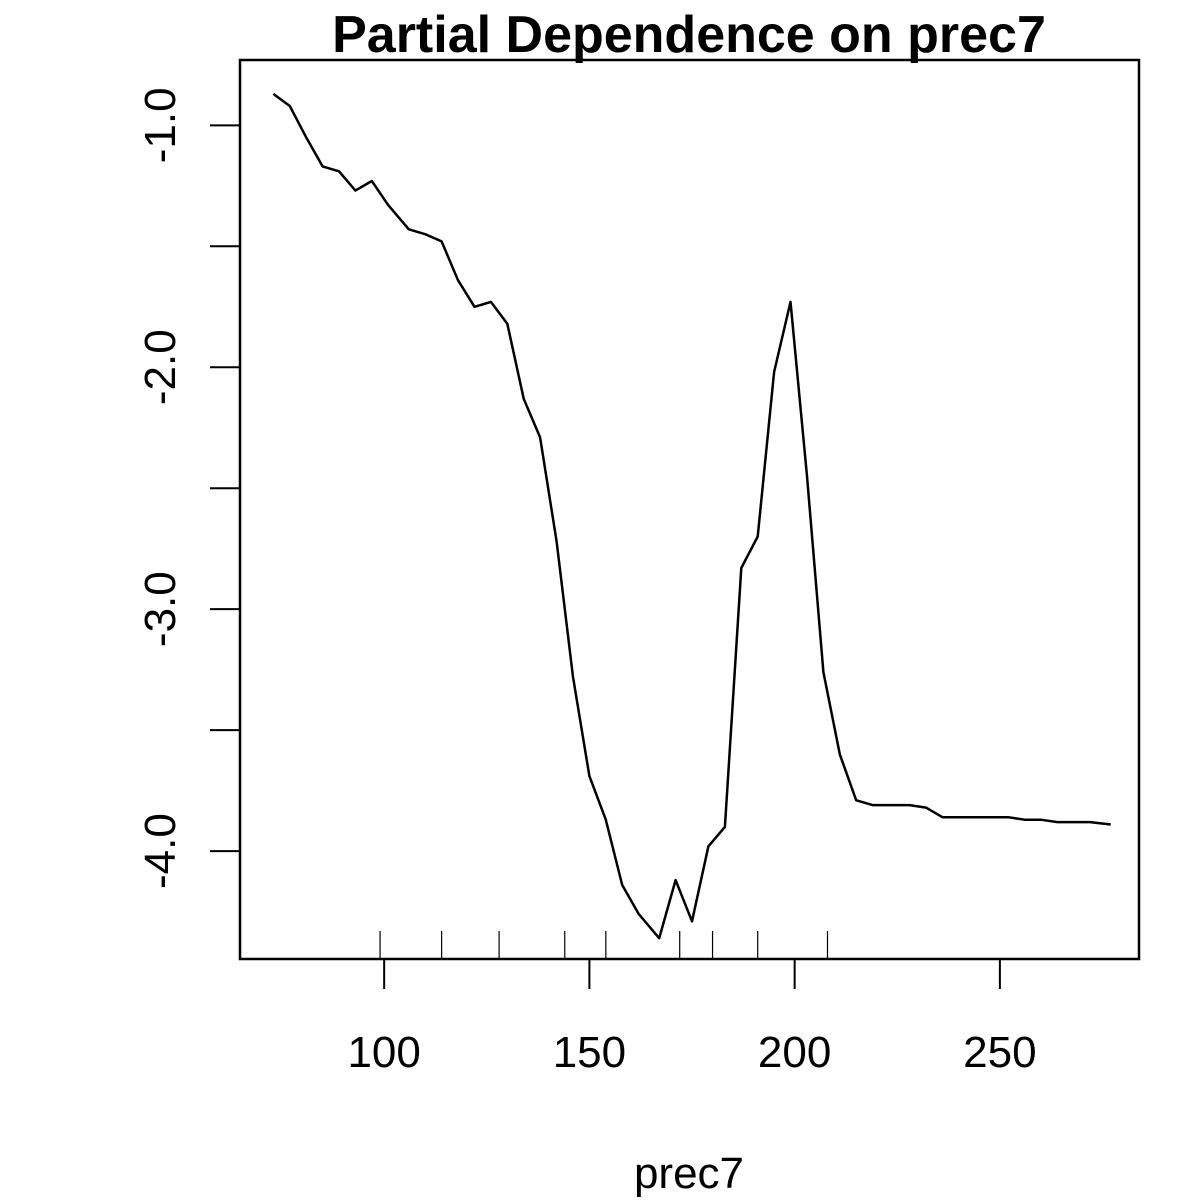 Image resolution: width=1200 pixels, height=1200 pixels. Describe the element at coordinates (604, 945) in the screenshot. I see `rug-ticks` at that location.